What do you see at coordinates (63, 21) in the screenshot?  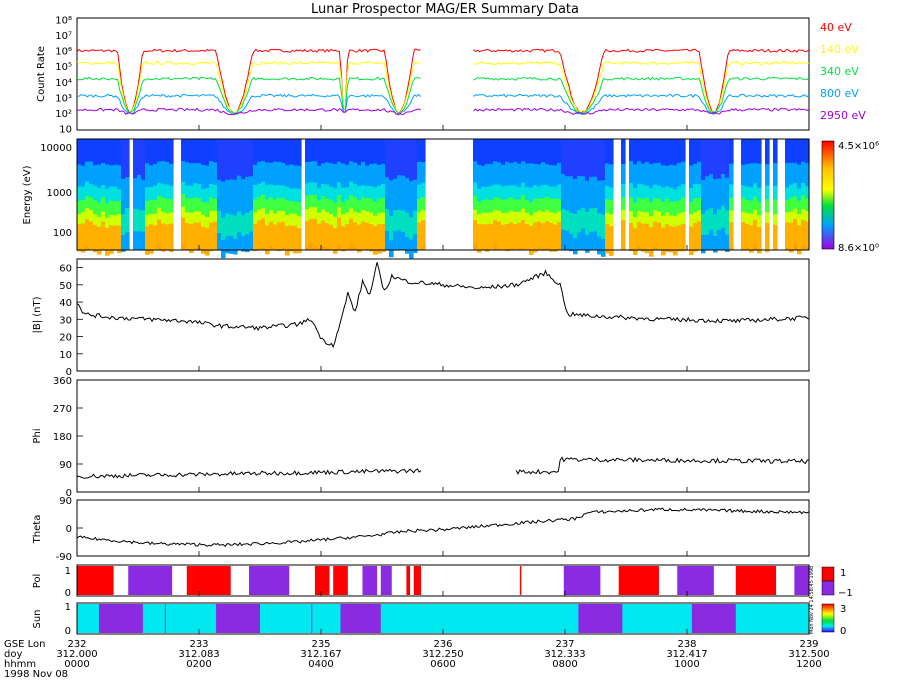 I see `count-rate-tick-label: 10⁸` at bounding box center [63, 21].